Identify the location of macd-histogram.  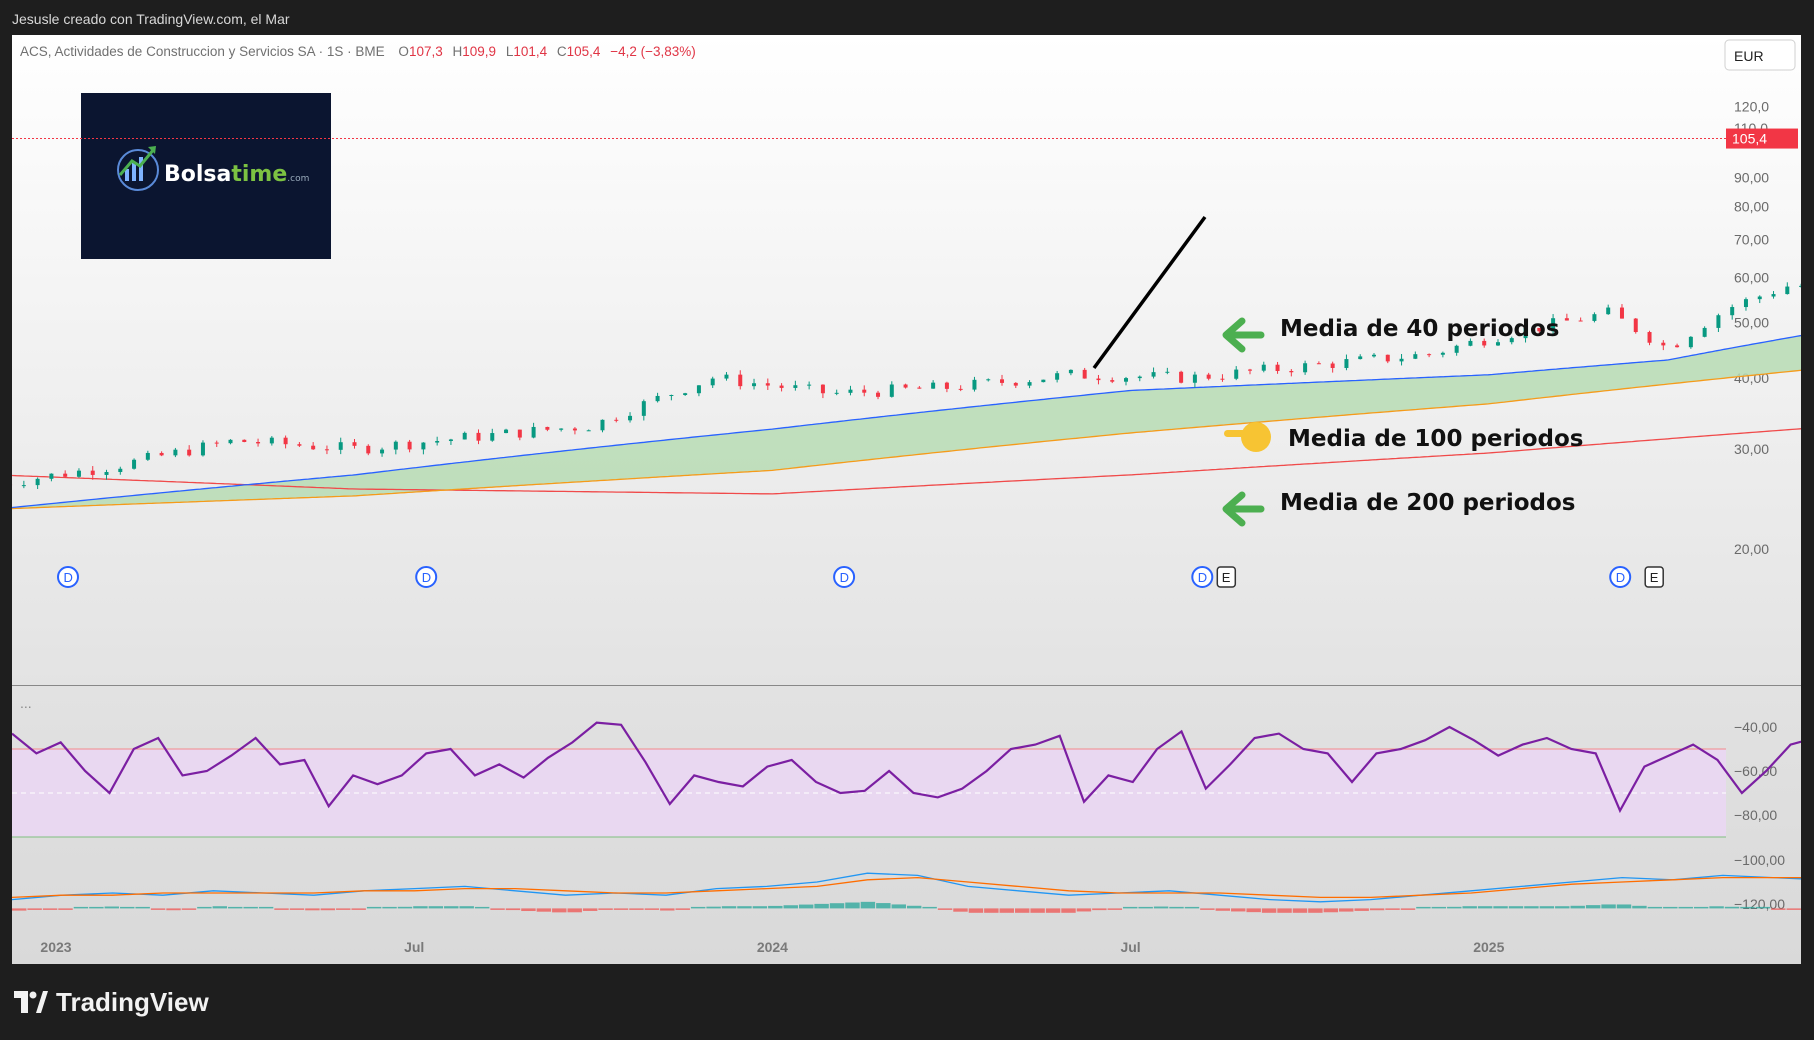
(906, 907).